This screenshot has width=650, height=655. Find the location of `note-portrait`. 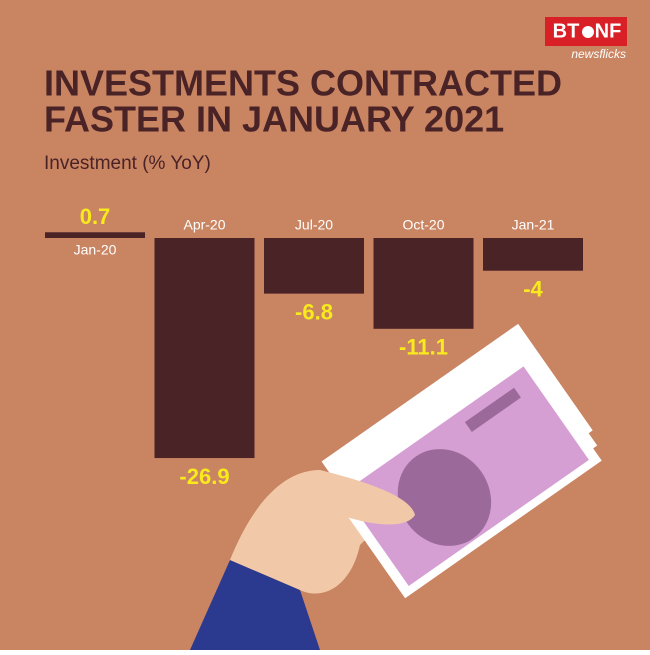

note-portrait is located at coordinates (444, 497).